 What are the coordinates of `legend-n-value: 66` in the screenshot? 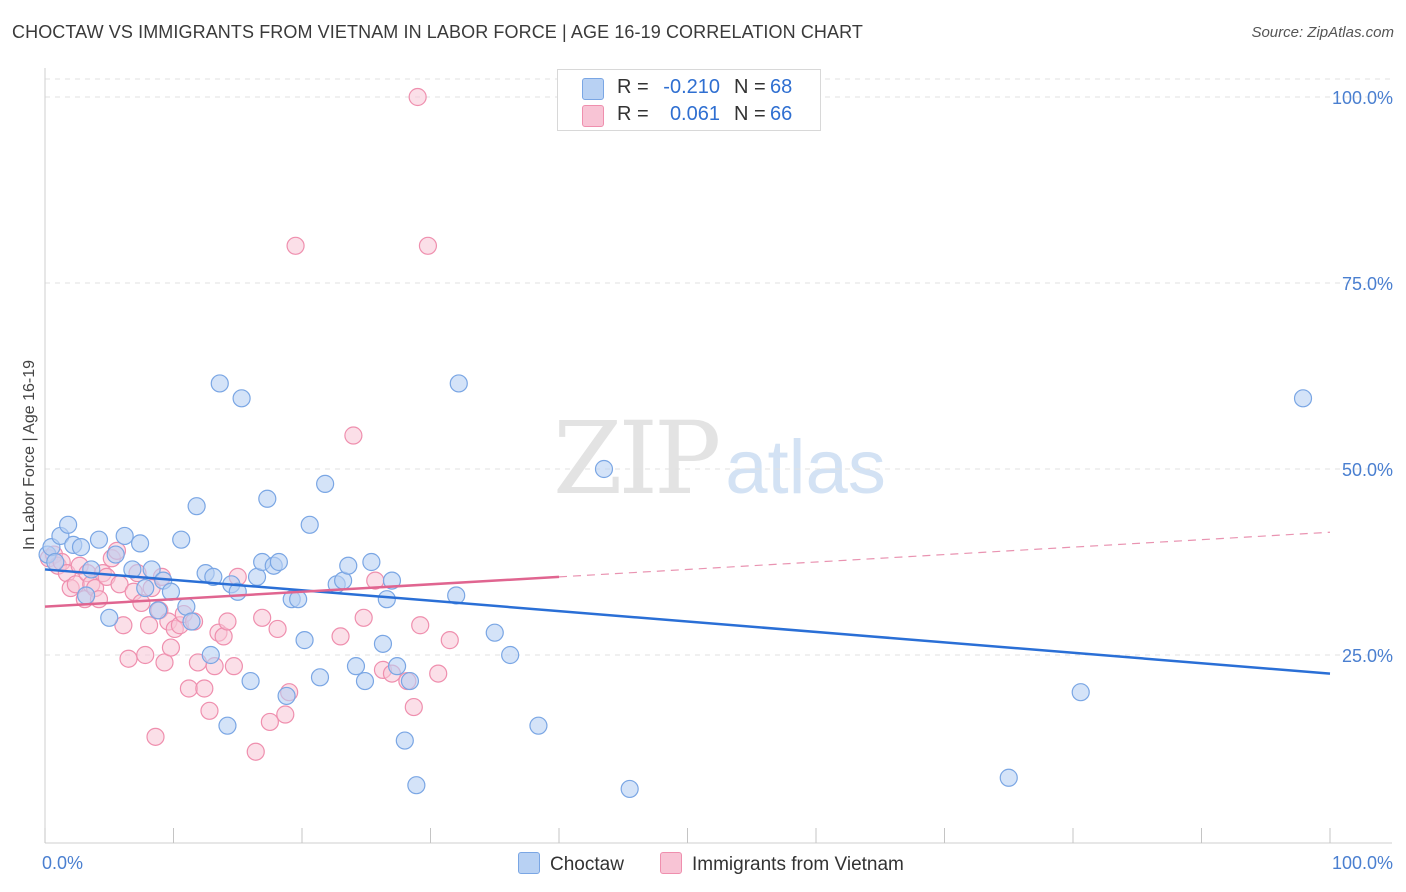 It's located at (781, 114).